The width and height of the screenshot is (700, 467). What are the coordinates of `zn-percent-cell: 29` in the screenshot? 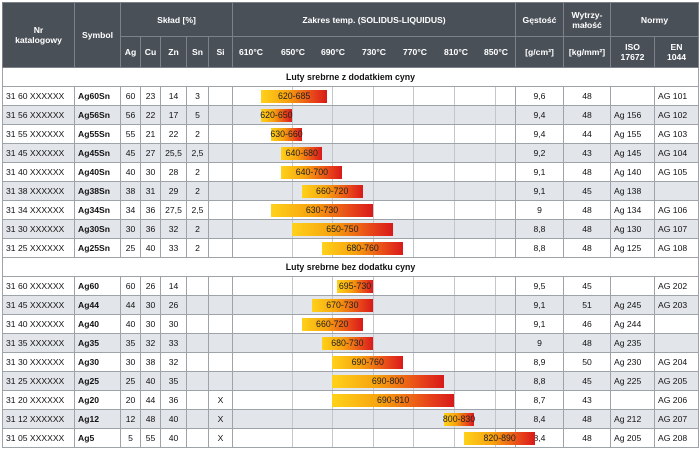 It's located at (173, 191).